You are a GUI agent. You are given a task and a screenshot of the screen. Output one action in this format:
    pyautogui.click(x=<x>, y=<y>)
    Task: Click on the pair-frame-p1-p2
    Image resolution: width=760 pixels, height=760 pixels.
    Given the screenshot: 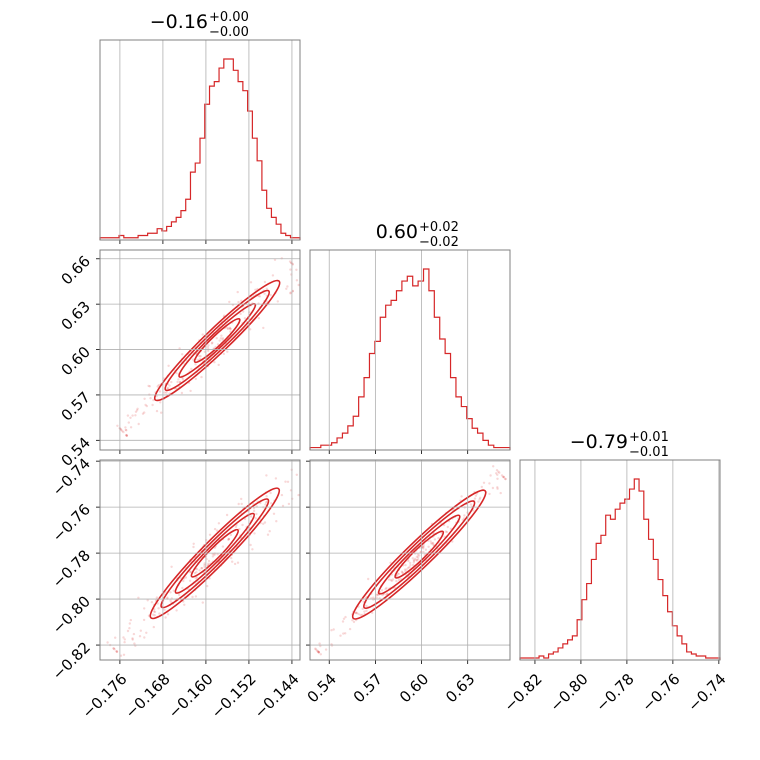 What is the action you would take?
    pyautogui.click(x=410, y=560)
    